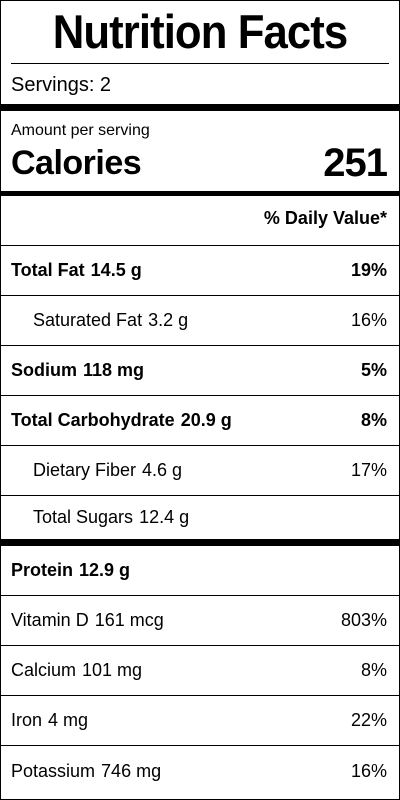  What do you see at coordinates (373, 370) in the screenshot?
I see `nutrient-daily-value: 5%` at bounding box center [373, 370].